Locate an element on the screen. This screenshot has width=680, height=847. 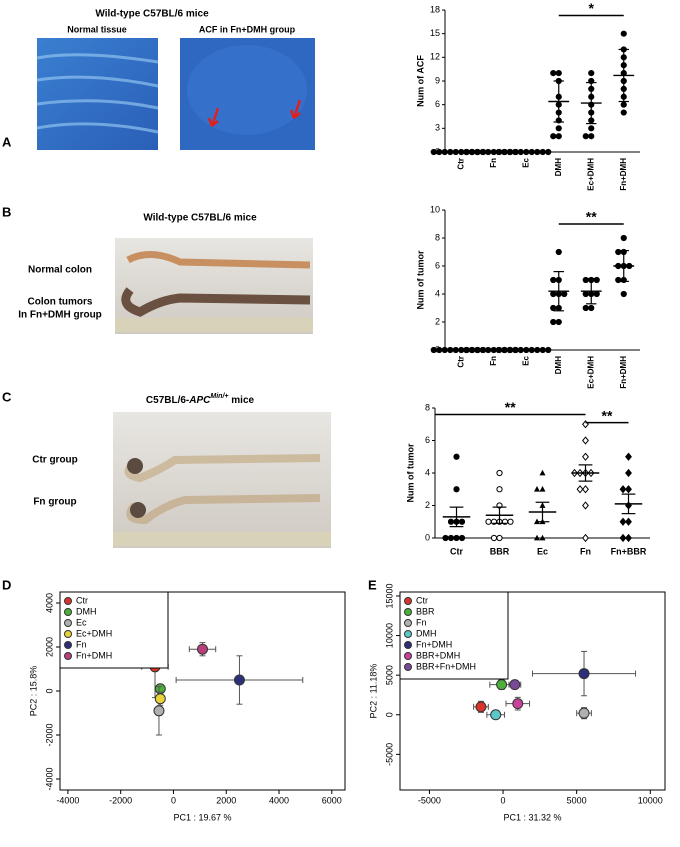
panel-label: D is located at coordinates (6, 584).